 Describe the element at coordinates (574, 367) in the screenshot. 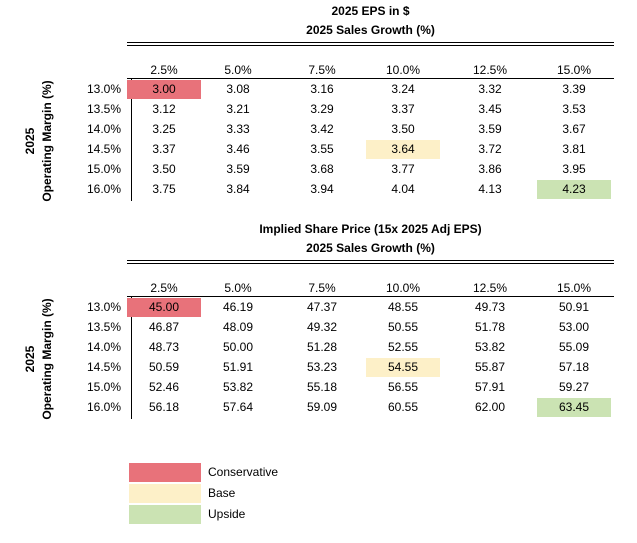

I see `table-cell: 57.18` at that location.